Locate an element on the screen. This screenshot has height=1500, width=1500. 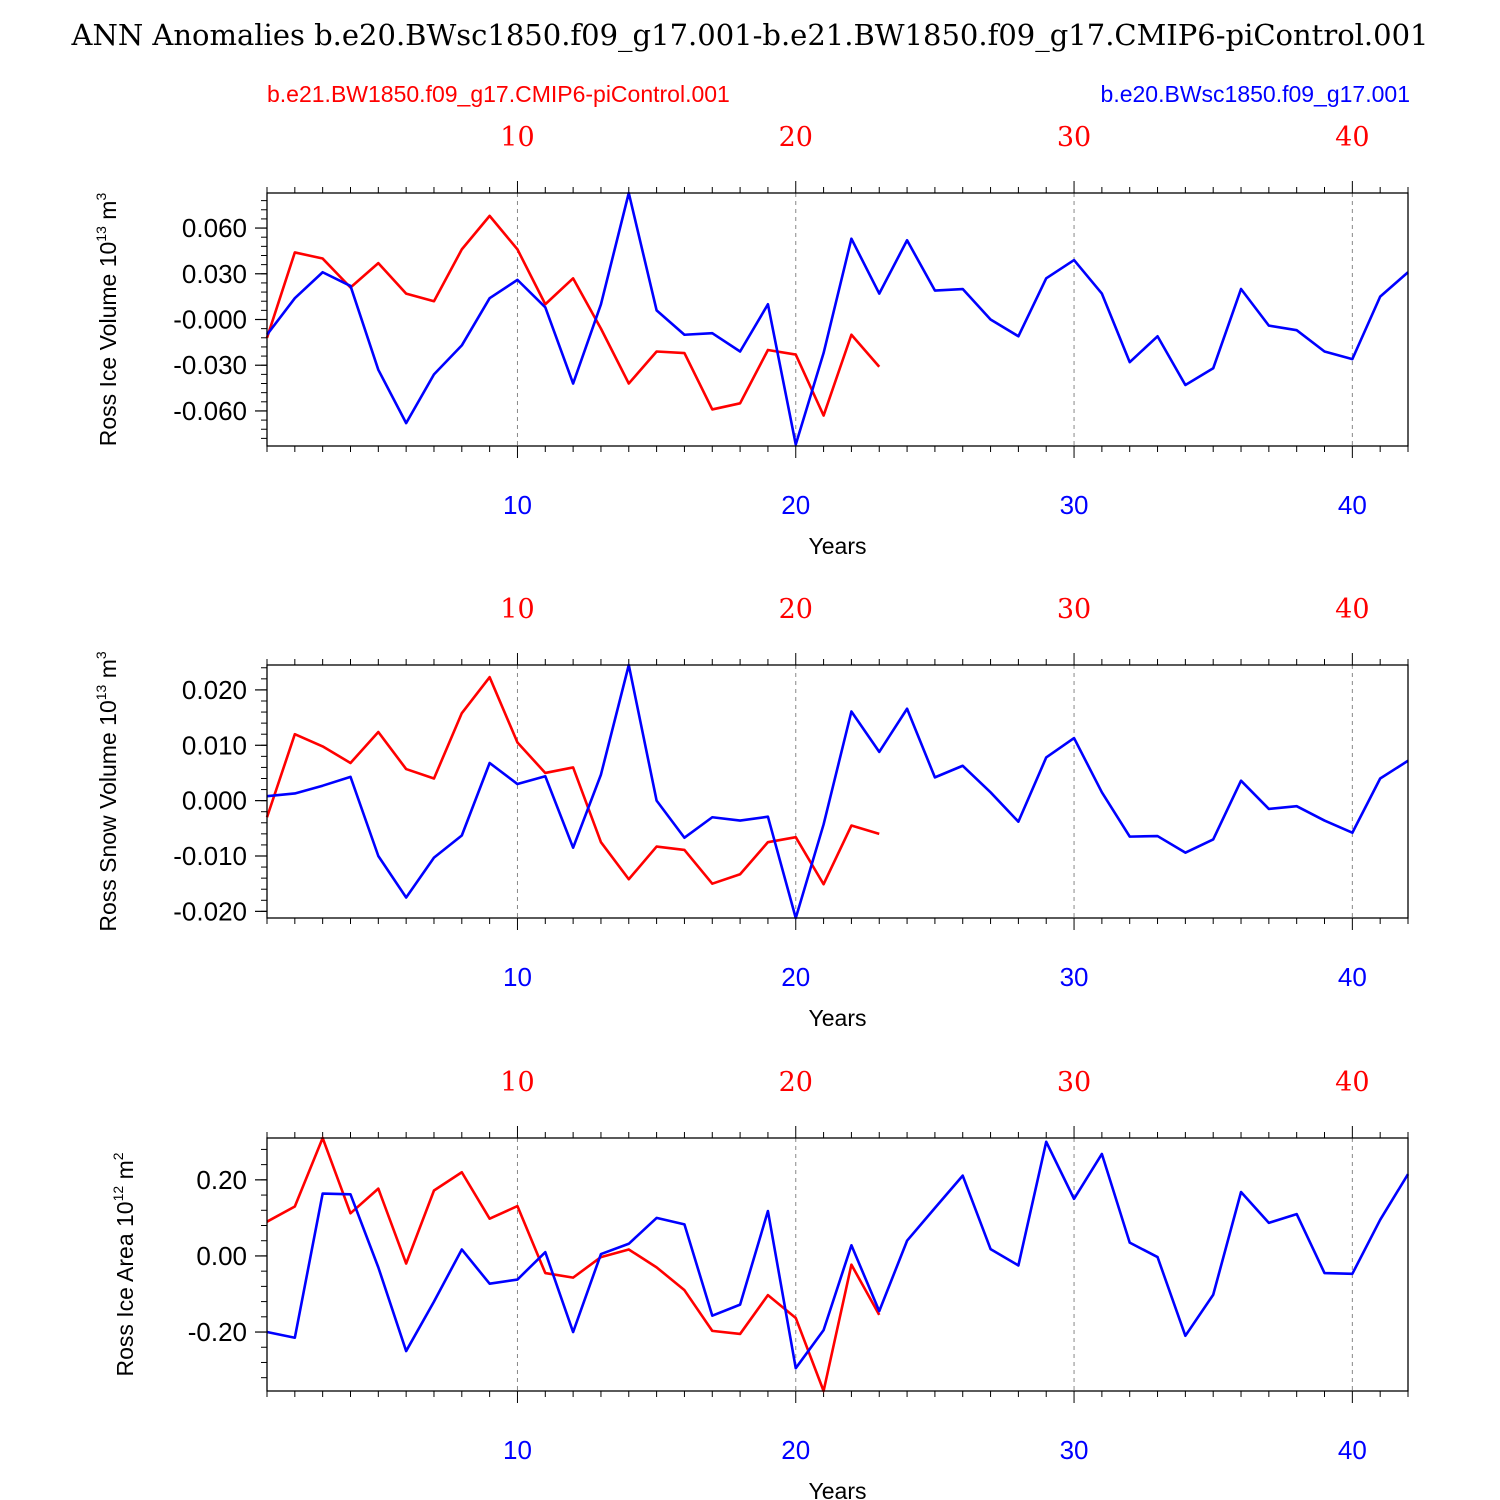
y-tick-label: -0.060 is located at coordinates (210, 411).